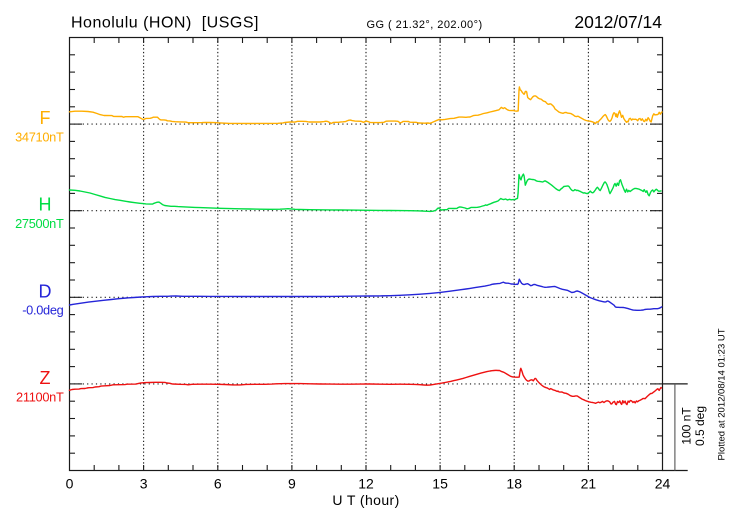 This screenshot has height=525, width=730. What do you see at coordinates (700, 426) in the screenshot?
I see `svg-text: 0.5 deg` at bounding box center [700, 426].